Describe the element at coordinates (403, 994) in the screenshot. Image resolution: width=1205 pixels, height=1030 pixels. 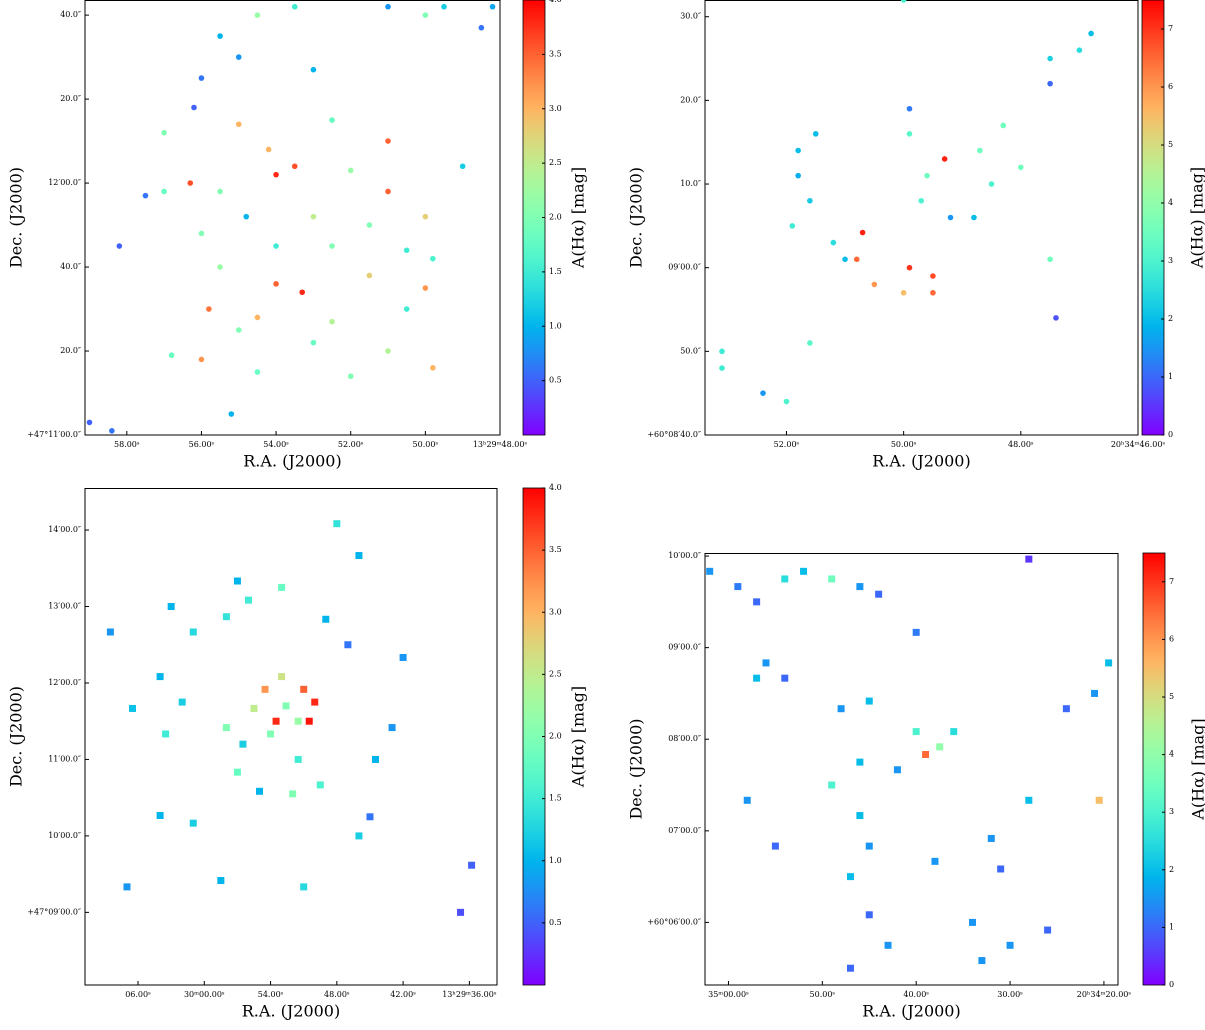
I see `x-tick-label: 42.00ˢ` at that location.